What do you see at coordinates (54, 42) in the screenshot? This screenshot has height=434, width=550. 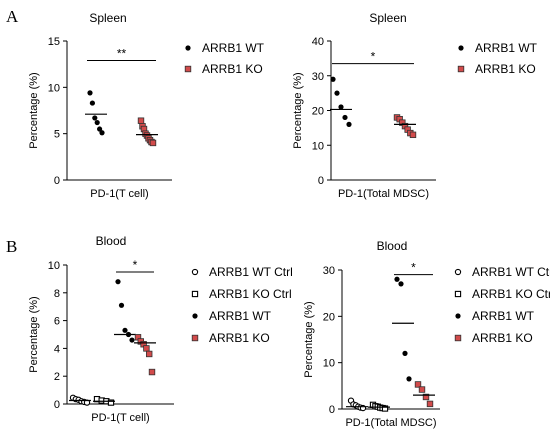 I see `y-tick-label: 15` at bounding box center [54, 42].